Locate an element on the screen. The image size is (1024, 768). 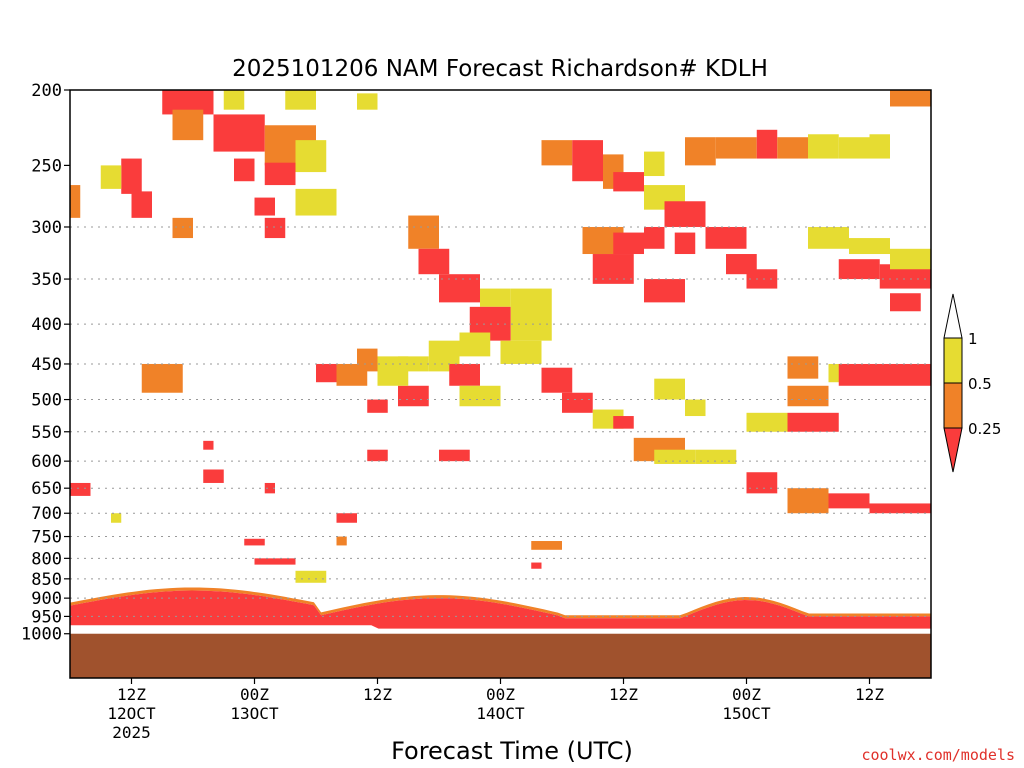
colorbar-bin-bottom is located at coordinates (953, 450).